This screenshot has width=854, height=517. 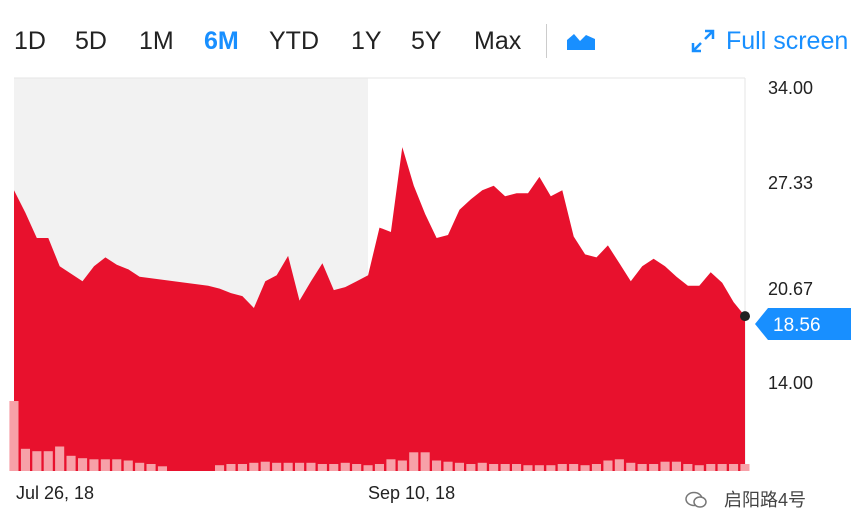 What do you see at coordinates (790, 289) in the screenshot?
I see `y-tick-label: 20.67` at bounding box center [790, 289].